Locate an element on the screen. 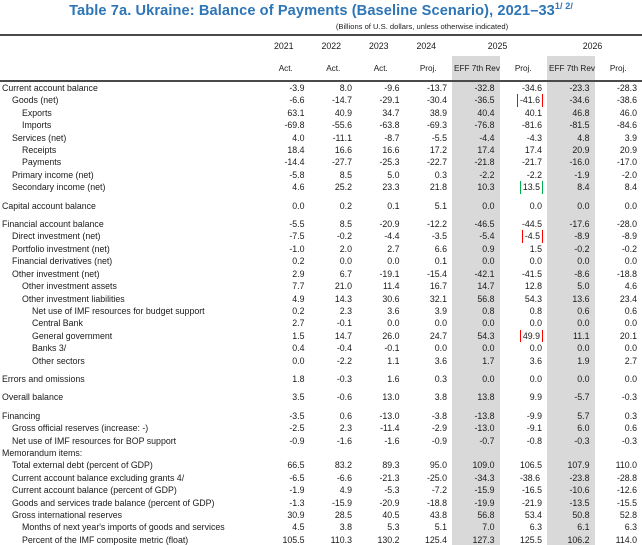 The height and width of the screenshot is (545, 642). table-row: Memorandum items: is located at coordinates (321, 453).